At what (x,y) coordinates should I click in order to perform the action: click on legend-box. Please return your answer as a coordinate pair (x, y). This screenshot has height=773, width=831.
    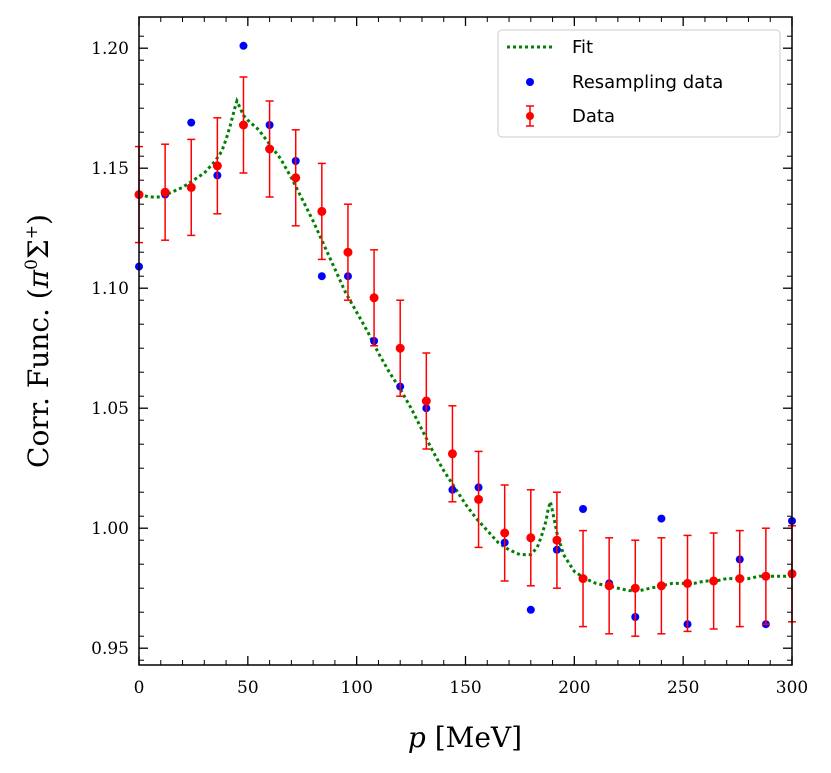
    Looking at the image, I should click on (639, 83).